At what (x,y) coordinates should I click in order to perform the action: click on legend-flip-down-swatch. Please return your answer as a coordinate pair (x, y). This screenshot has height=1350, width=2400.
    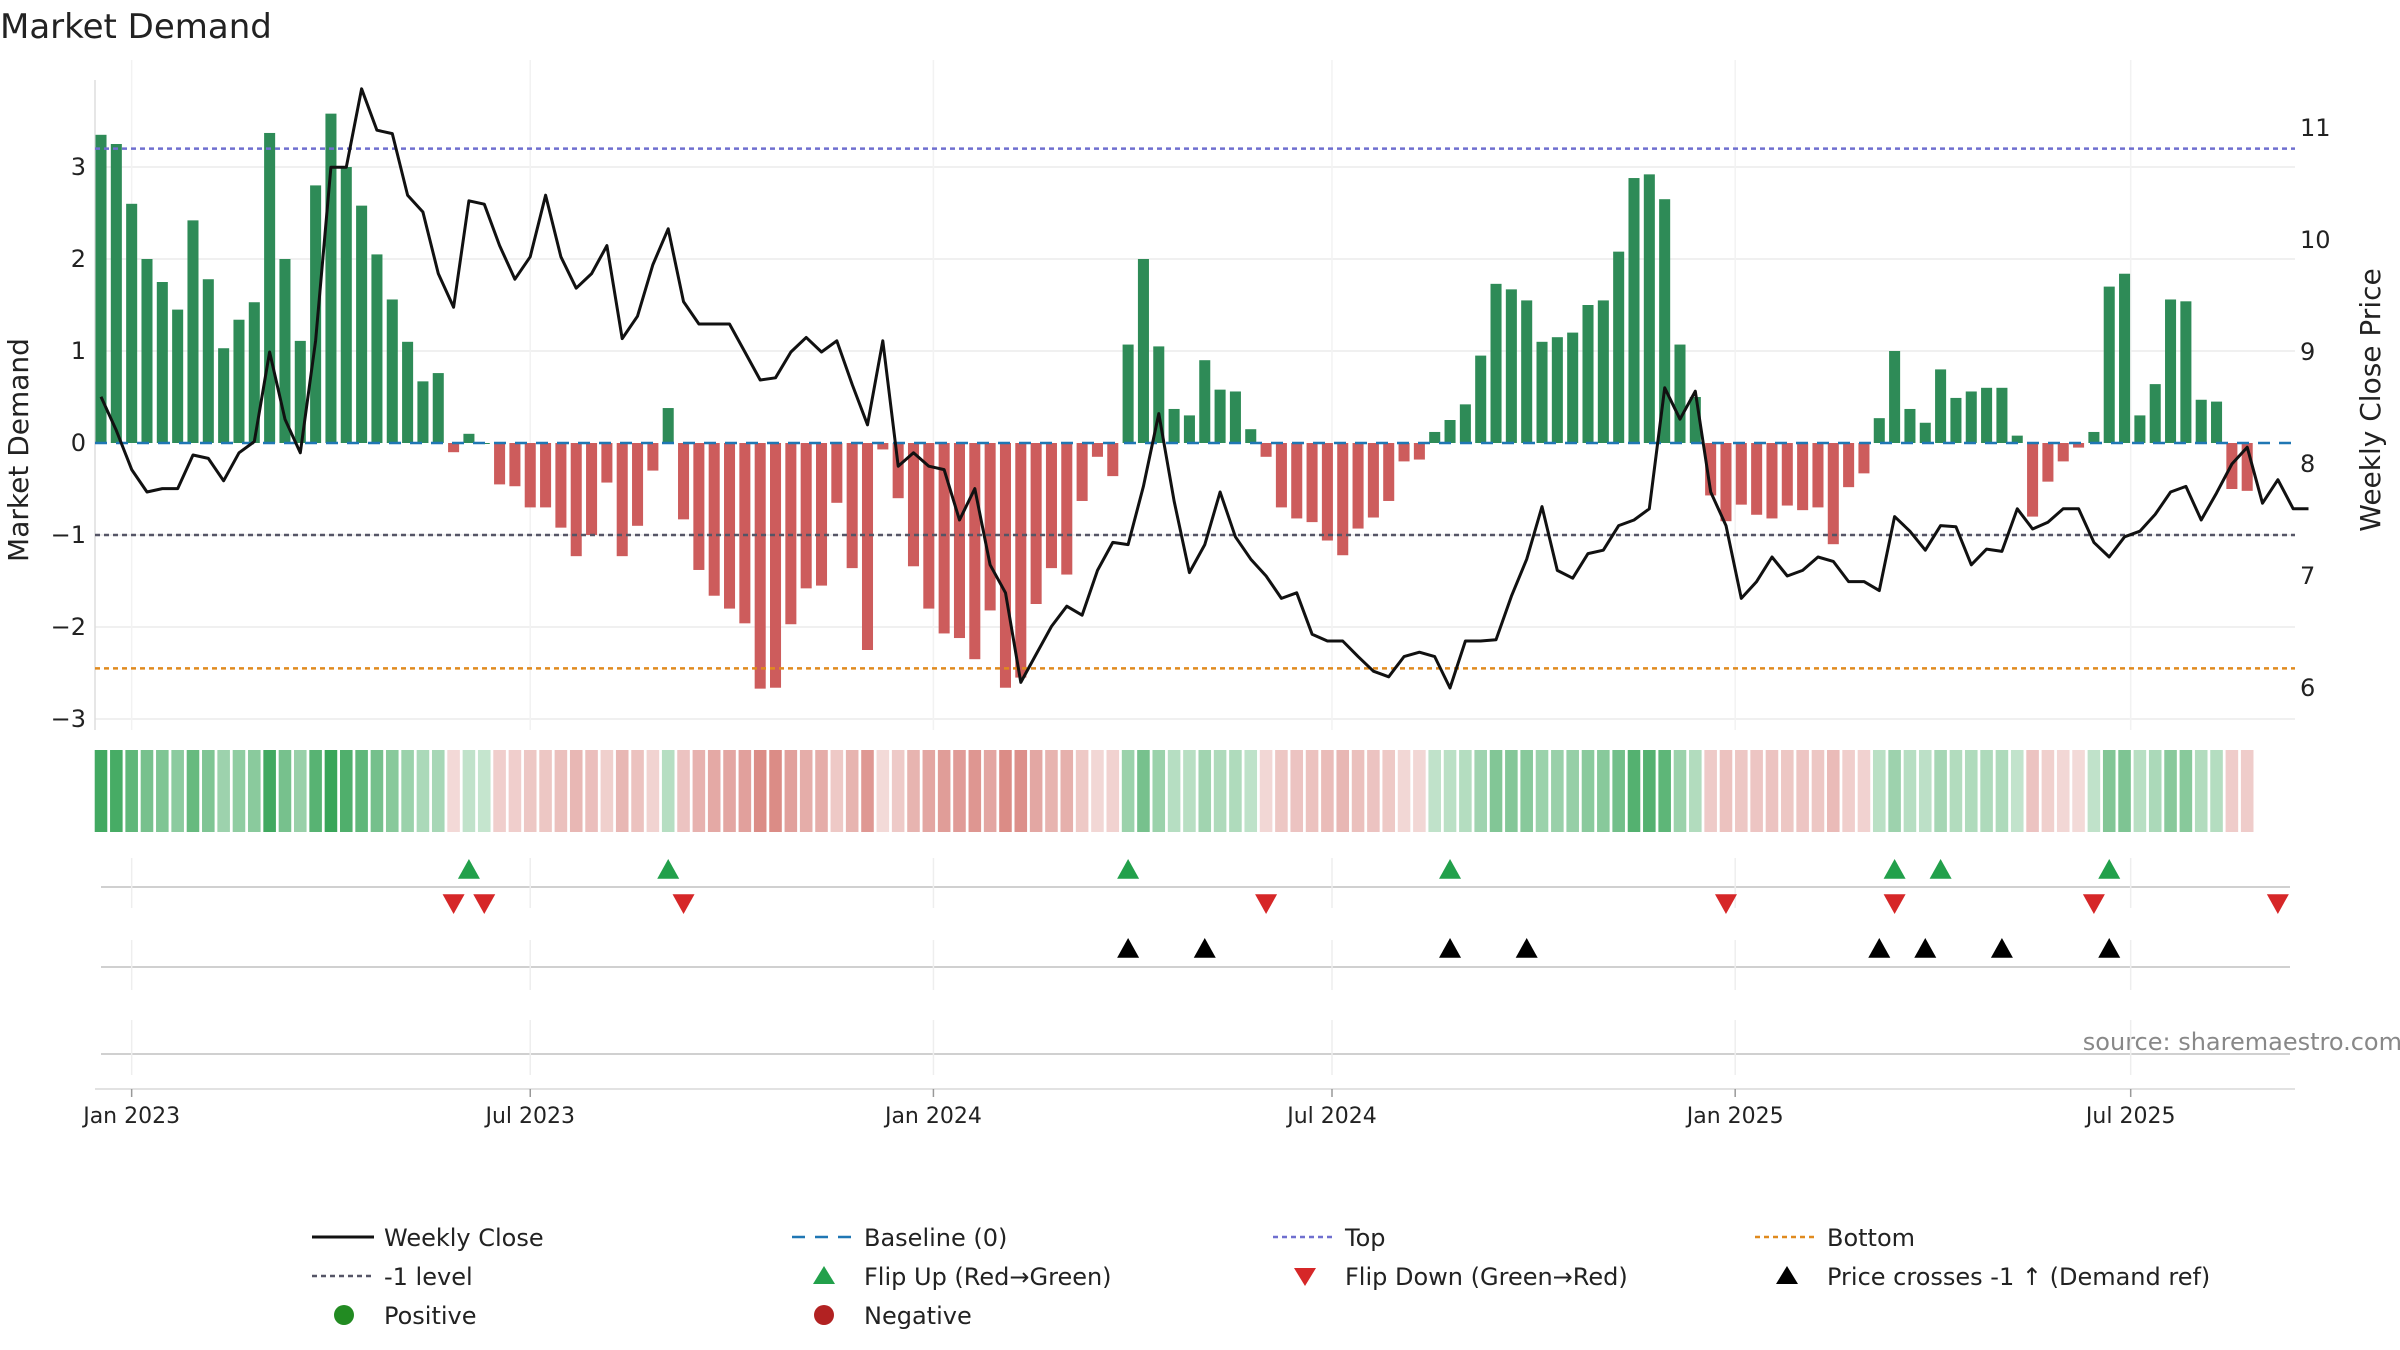
    Looking at the image, I should click on (1305, 1277).